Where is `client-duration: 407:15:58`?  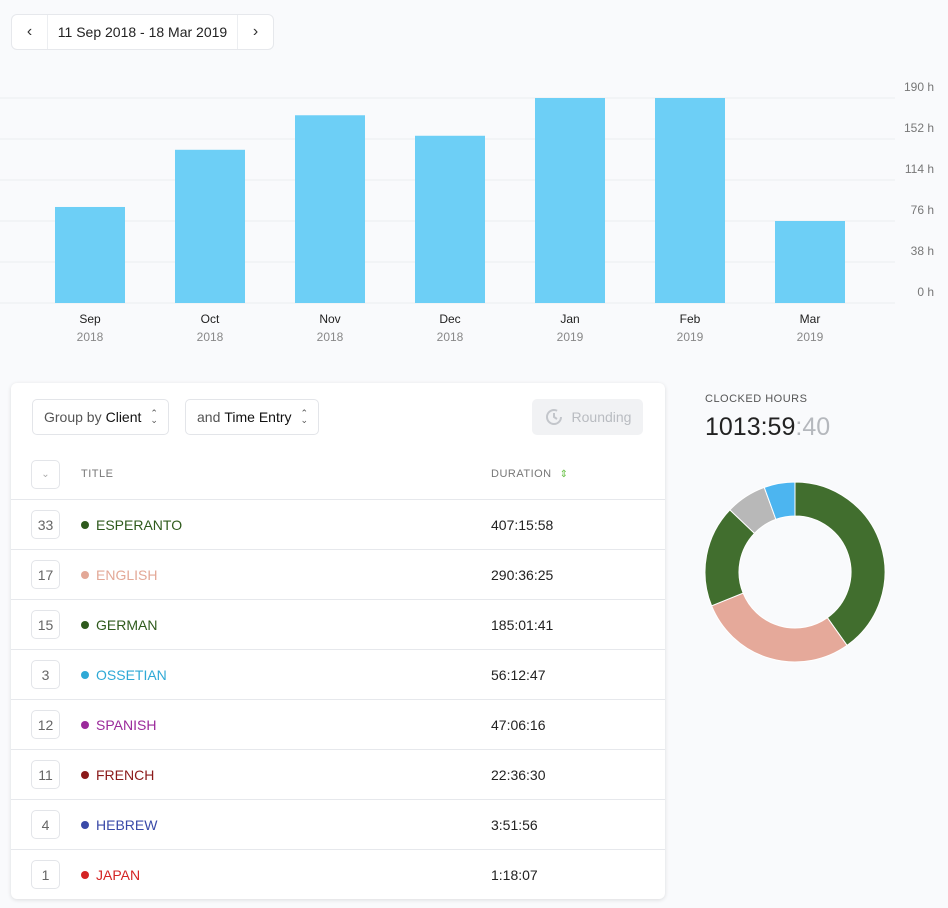
client-duration: 407:15:58 is located at coordinates (522, 525).